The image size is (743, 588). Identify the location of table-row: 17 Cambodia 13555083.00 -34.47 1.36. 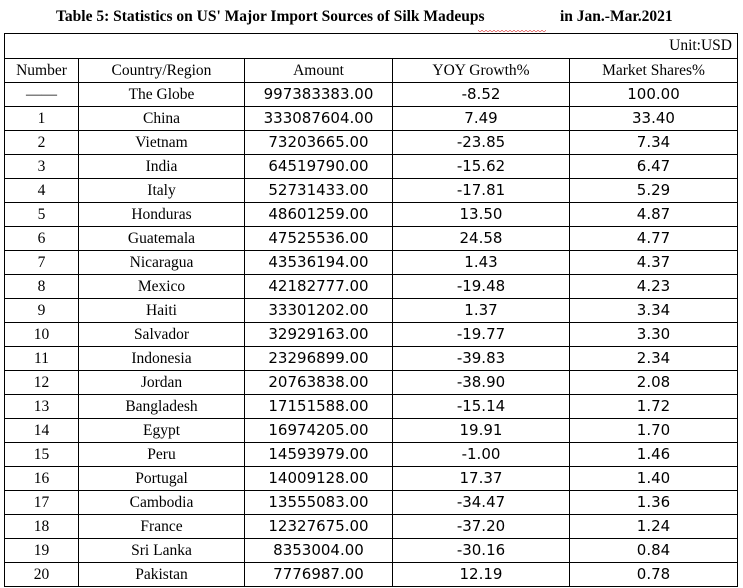
(371, 502).